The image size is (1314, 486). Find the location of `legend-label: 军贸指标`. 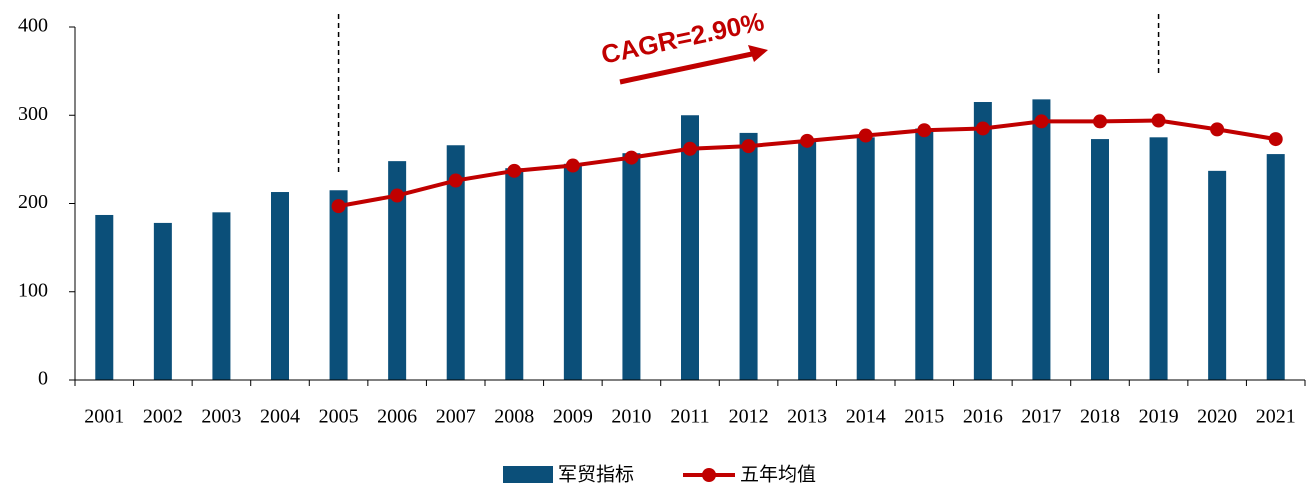

legend-label: 军贸指标 is located at coordinates (596, 475).